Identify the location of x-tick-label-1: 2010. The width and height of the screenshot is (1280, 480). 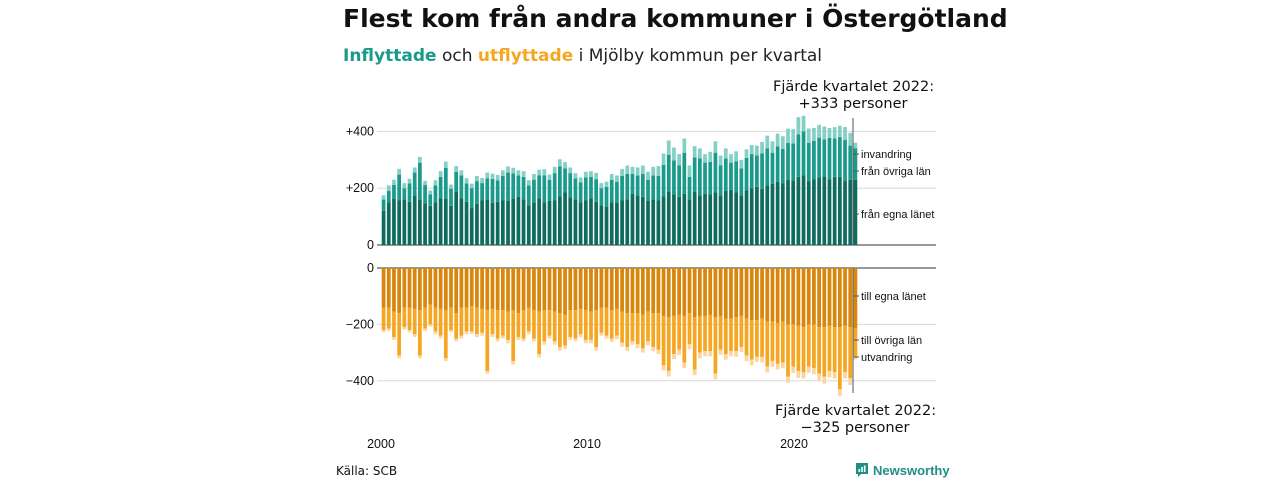
(587, 444).